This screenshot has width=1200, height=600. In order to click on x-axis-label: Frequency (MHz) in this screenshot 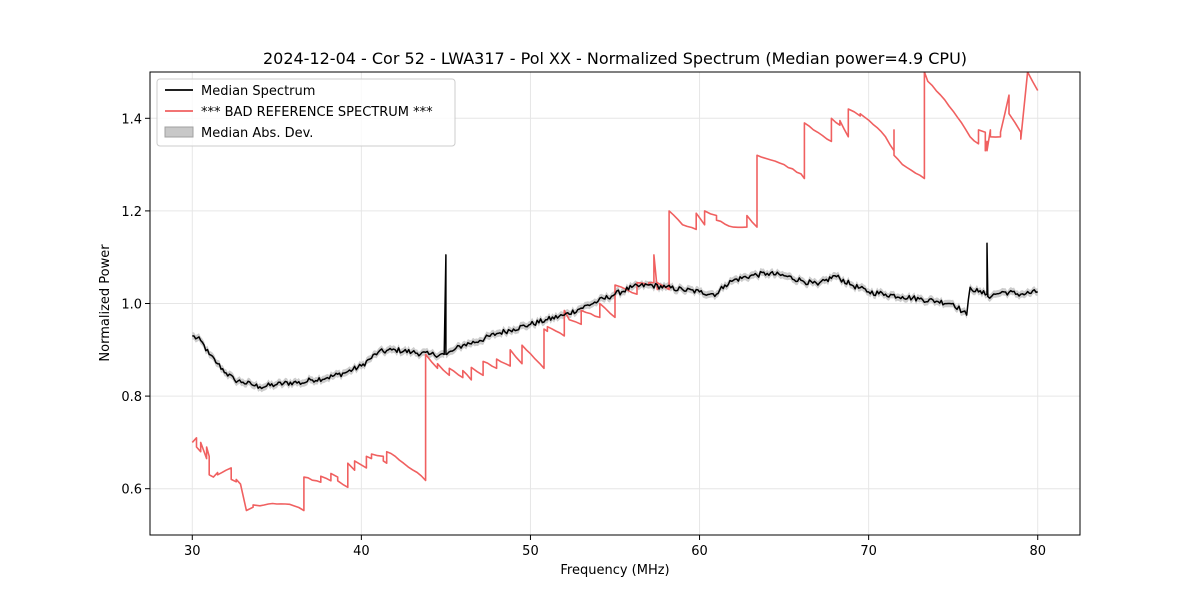, I will do `click(614, 570)`.